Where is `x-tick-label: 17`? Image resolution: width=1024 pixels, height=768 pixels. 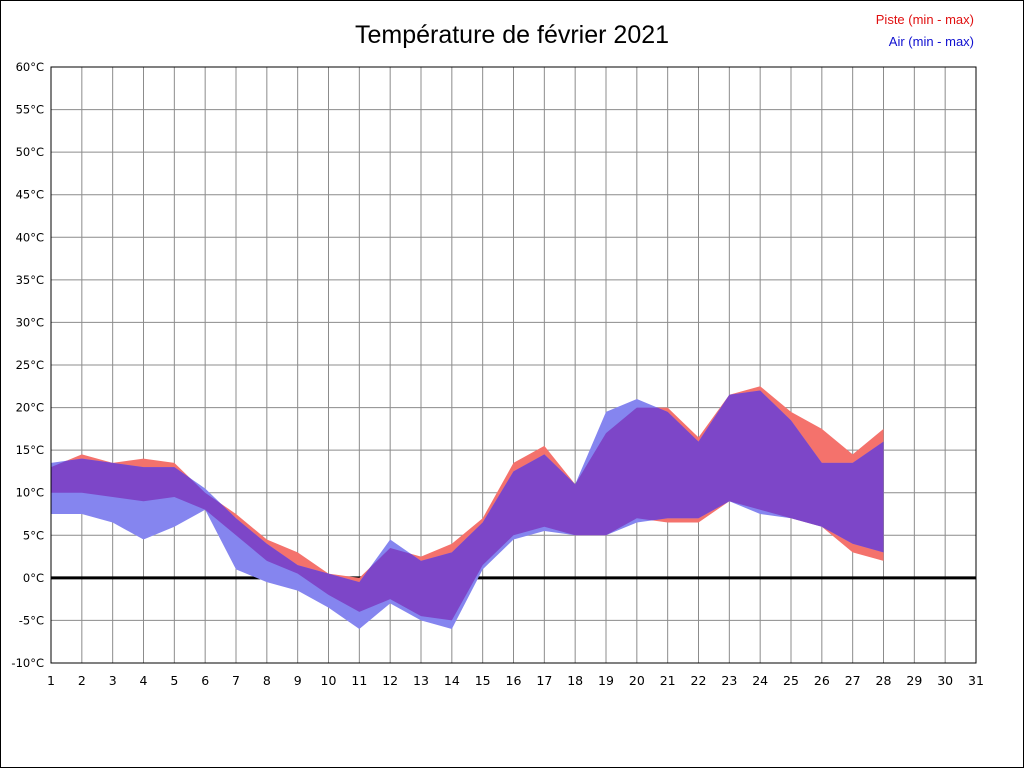
x-tick-label: 17 is located at coordinates (544, 680).